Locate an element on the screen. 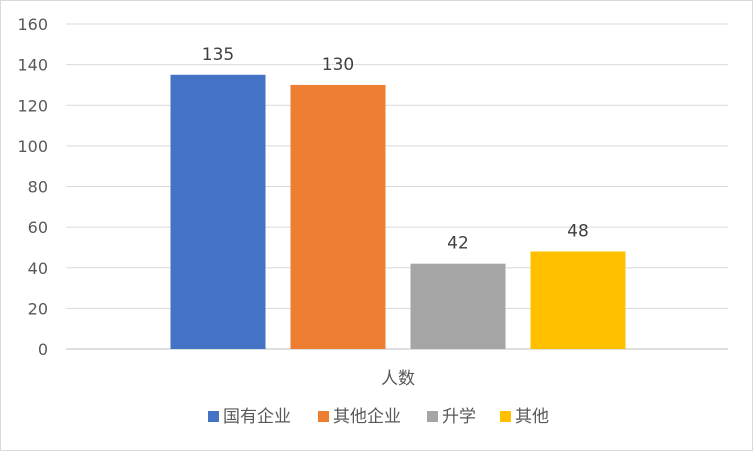 The height and width of the screenshot is (451, 753). x-axis: 人数 is located at coordinates (398, 379).